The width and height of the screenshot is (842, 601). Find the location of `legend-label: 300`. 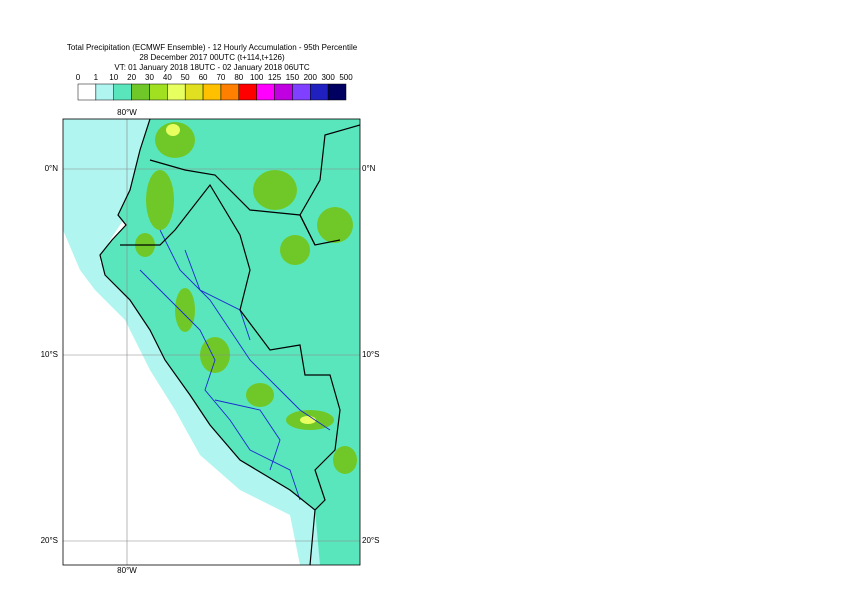

legend-label: 300 is located at coordinates (328, 77).